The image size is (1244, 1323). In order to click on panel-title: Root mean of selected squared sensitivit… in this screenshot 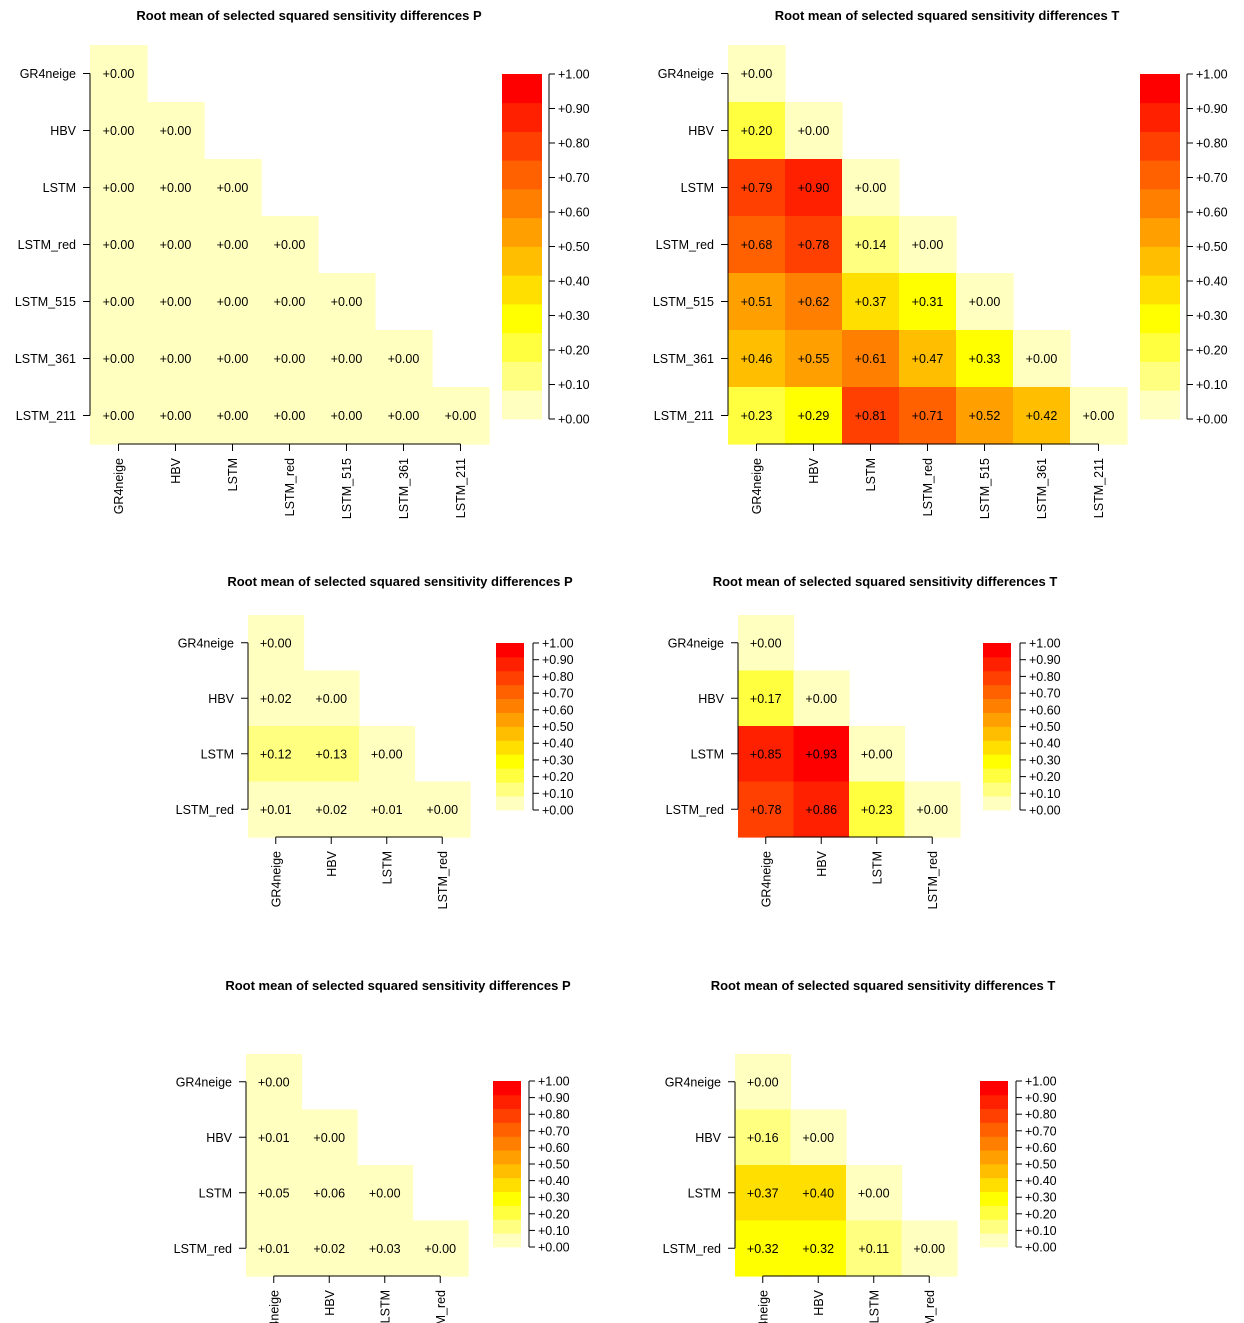, I will do `click(883, 985)`.